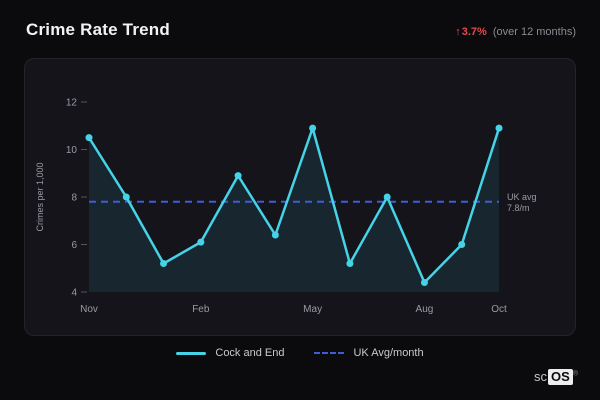  Describe the element at coordinates (72, 103) in the screenshot. I see `y-tick-label: 12` at that location.